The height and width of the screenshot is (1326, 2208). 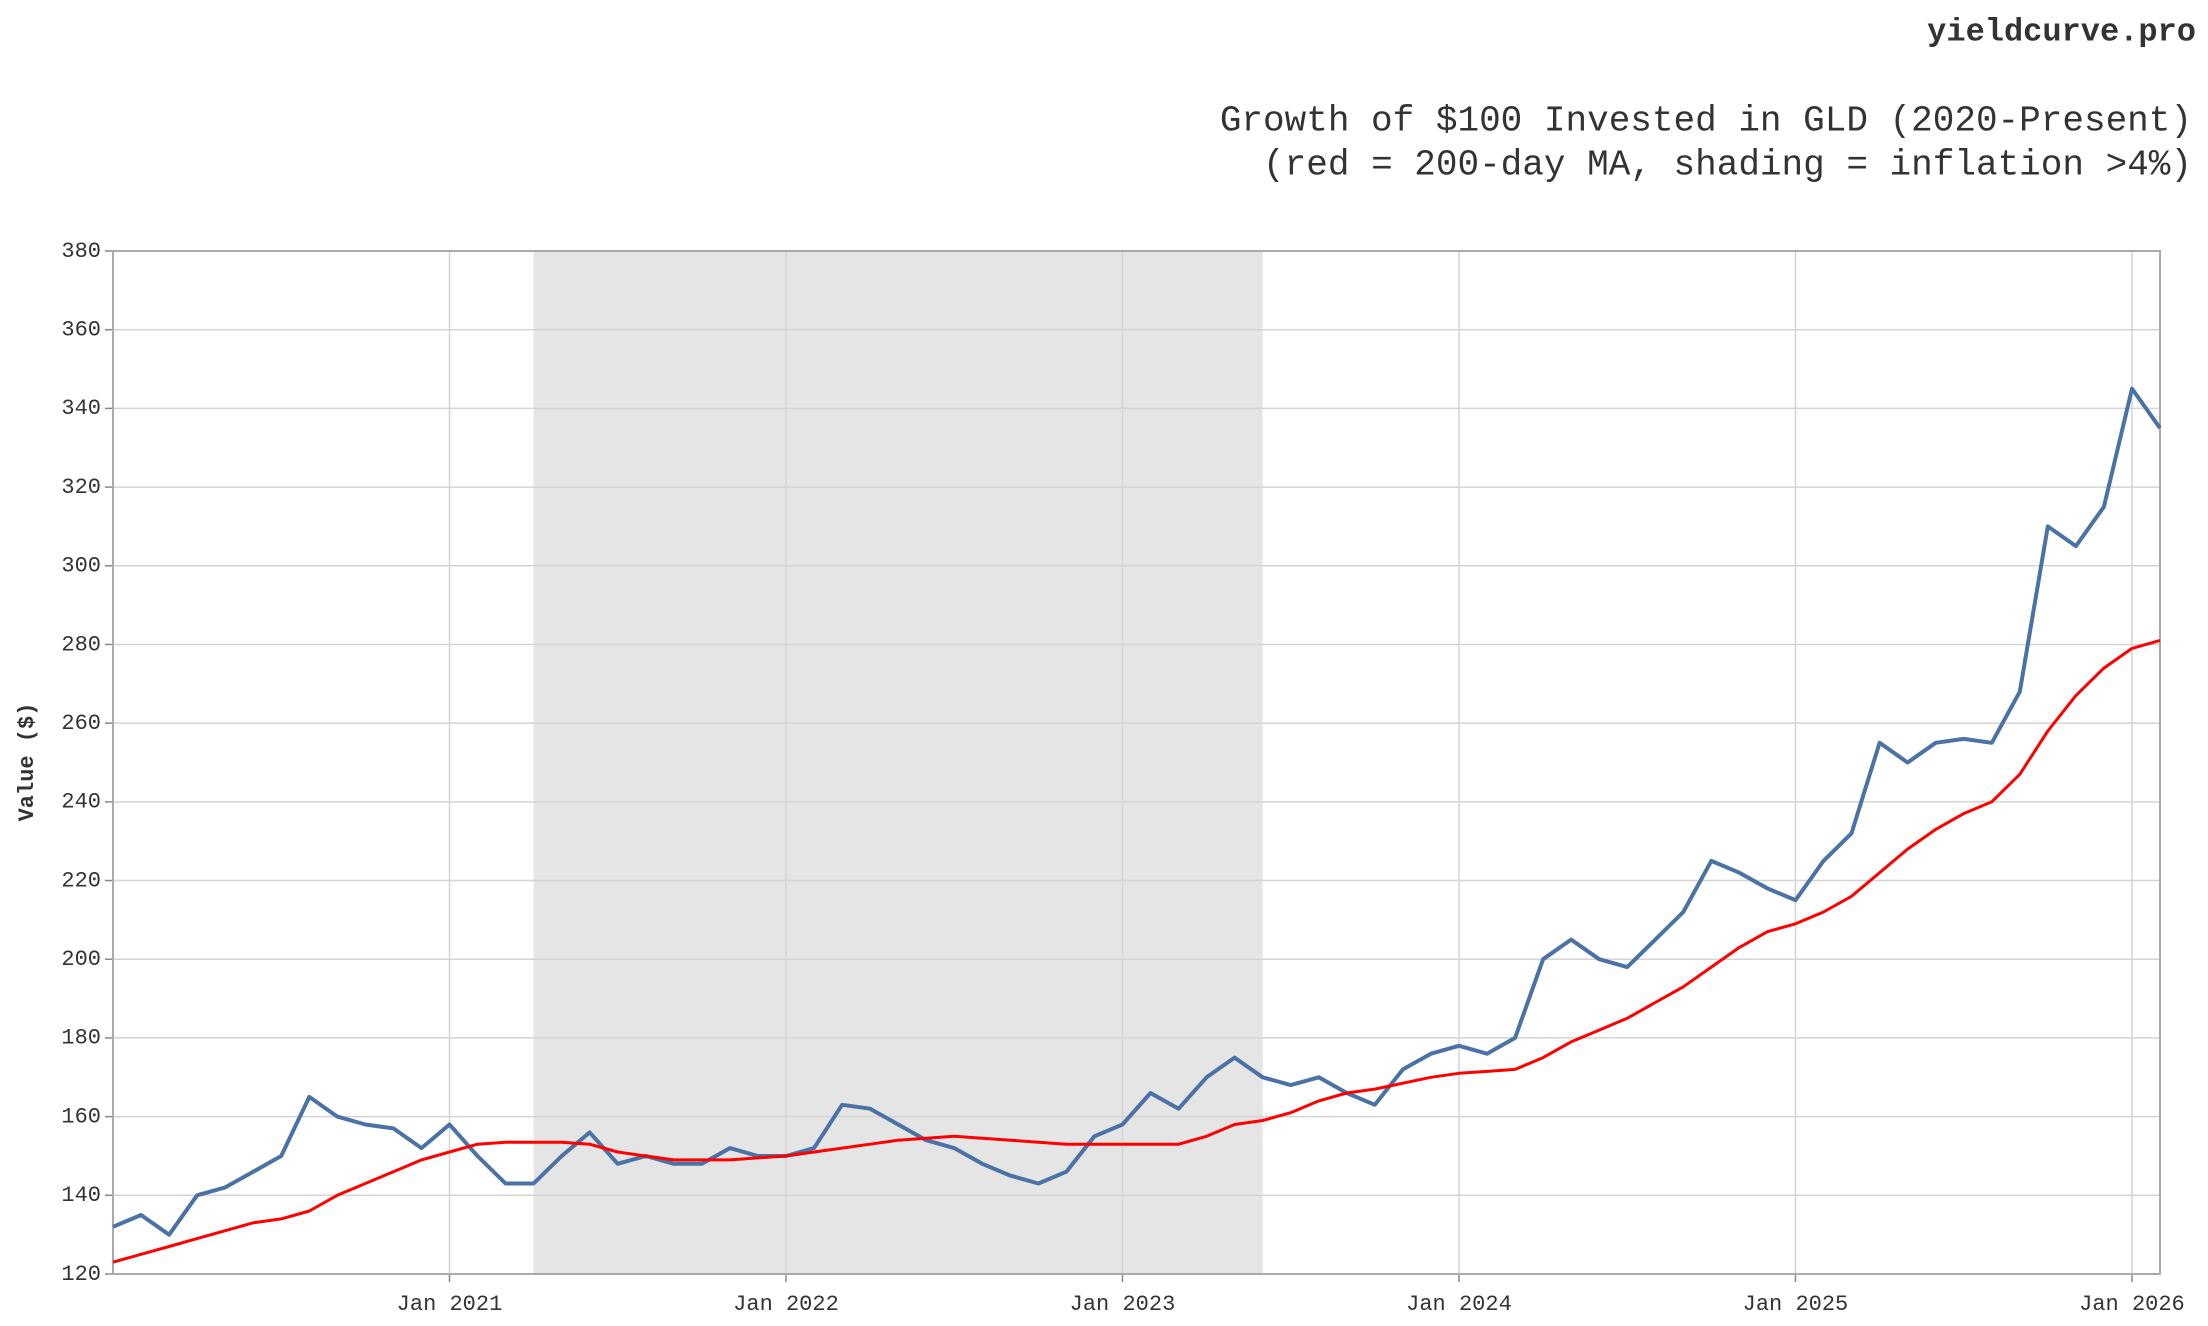 I want to click on y-tick-label: 260, so click(x=81, y=723).